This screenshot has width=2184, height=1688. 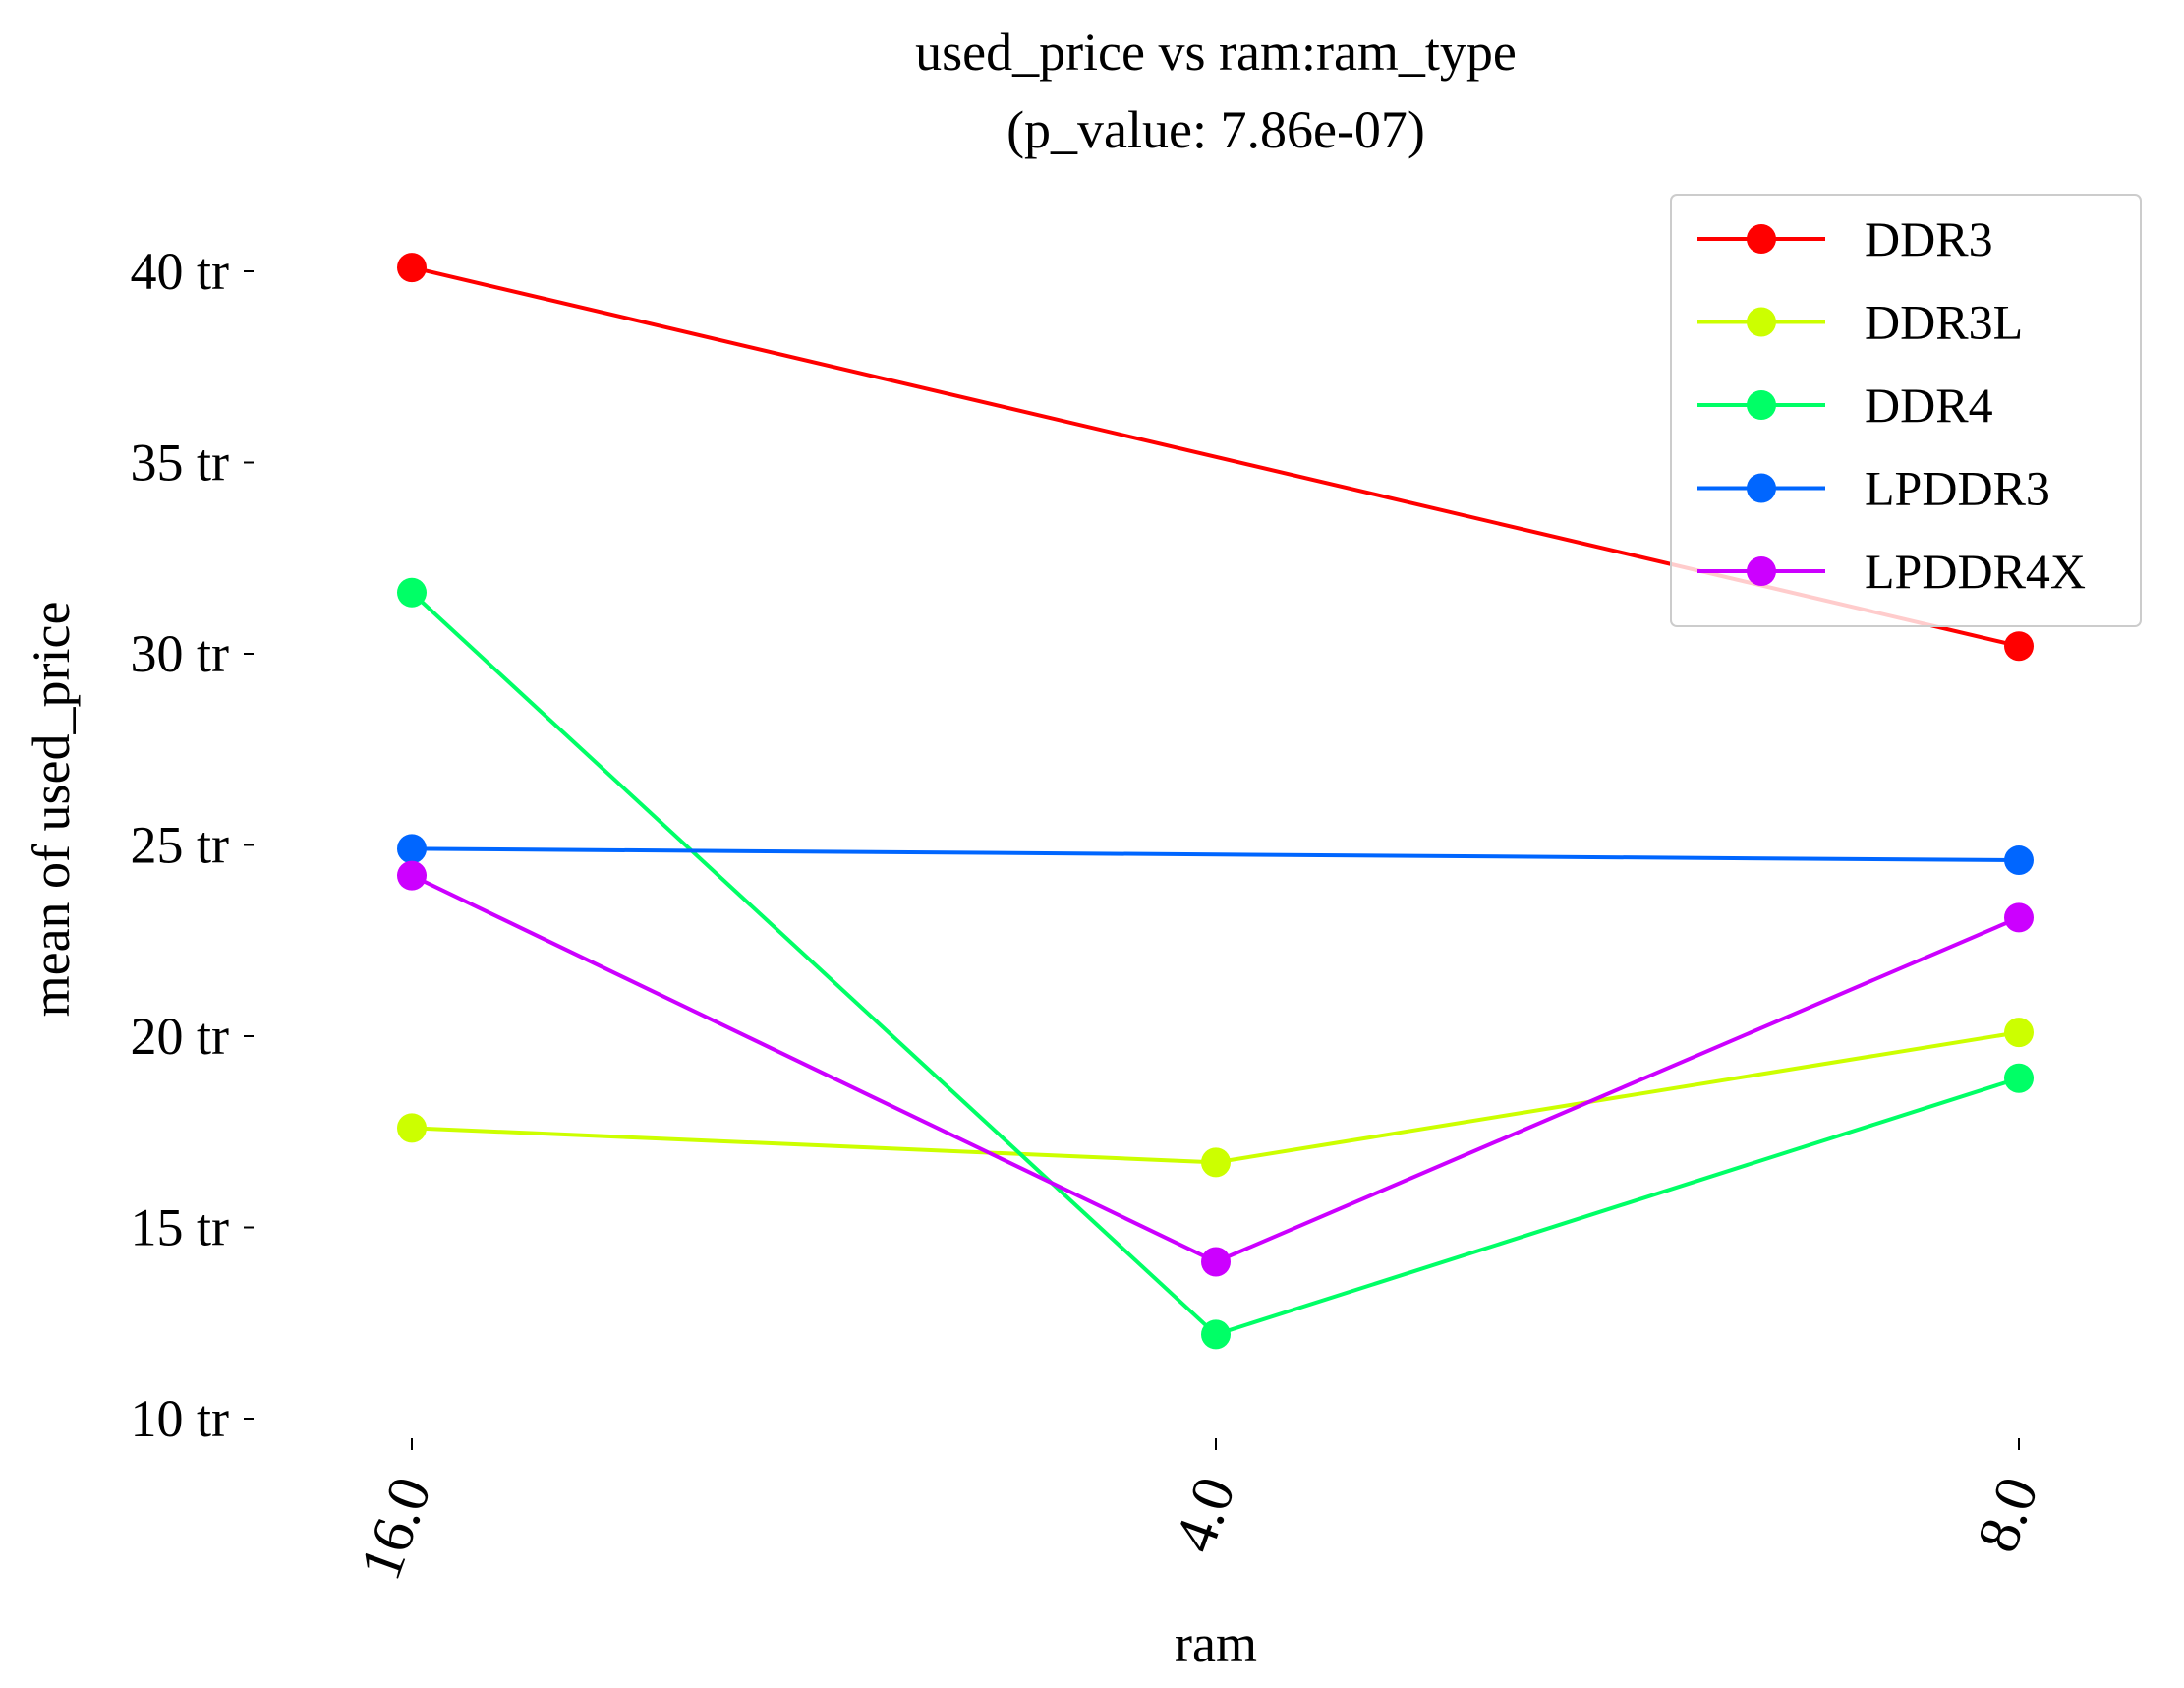 I want to click on x-axis: 16.0 4.0 8.0, so click(x=1198, y=1513).